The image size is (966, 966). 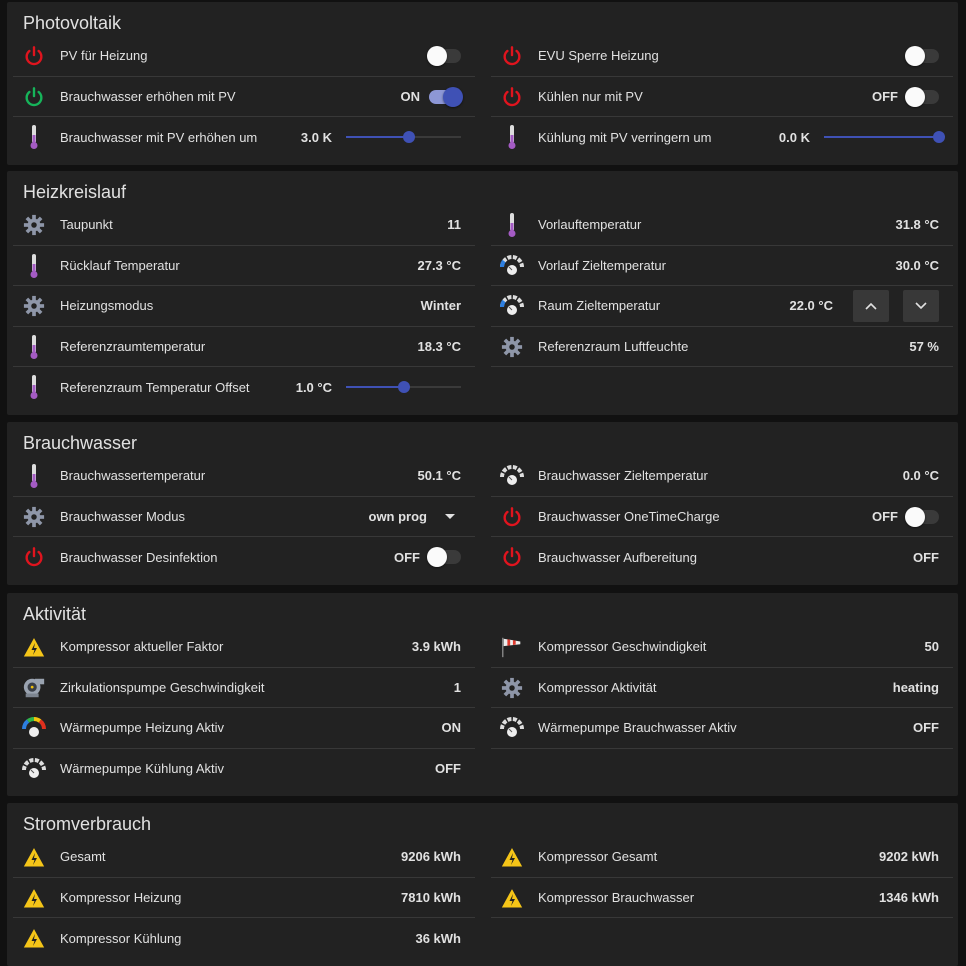 What do you see at coordinates (244, 688) in the screenshot?
I see `entity-row: Zirkulationspumpe Geschwindigkeit 1` at bounding box center [244, 688].